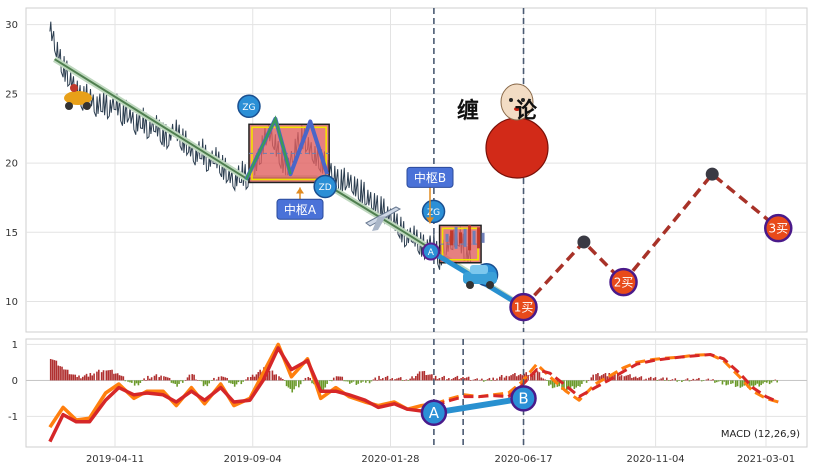 This screenshot has height=475, width=814. Describe the element at coordinates (11, 233) in the screenshot. I see `y-tick-label: 15` at that location.